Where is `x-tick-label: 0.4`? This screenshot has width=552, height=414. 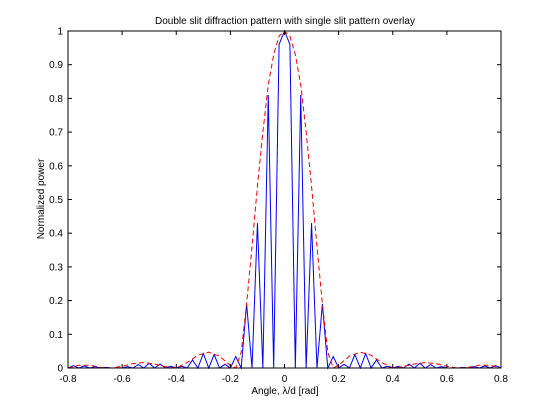
x-tick-label: 0.4 is located at coordinates (393, 379).